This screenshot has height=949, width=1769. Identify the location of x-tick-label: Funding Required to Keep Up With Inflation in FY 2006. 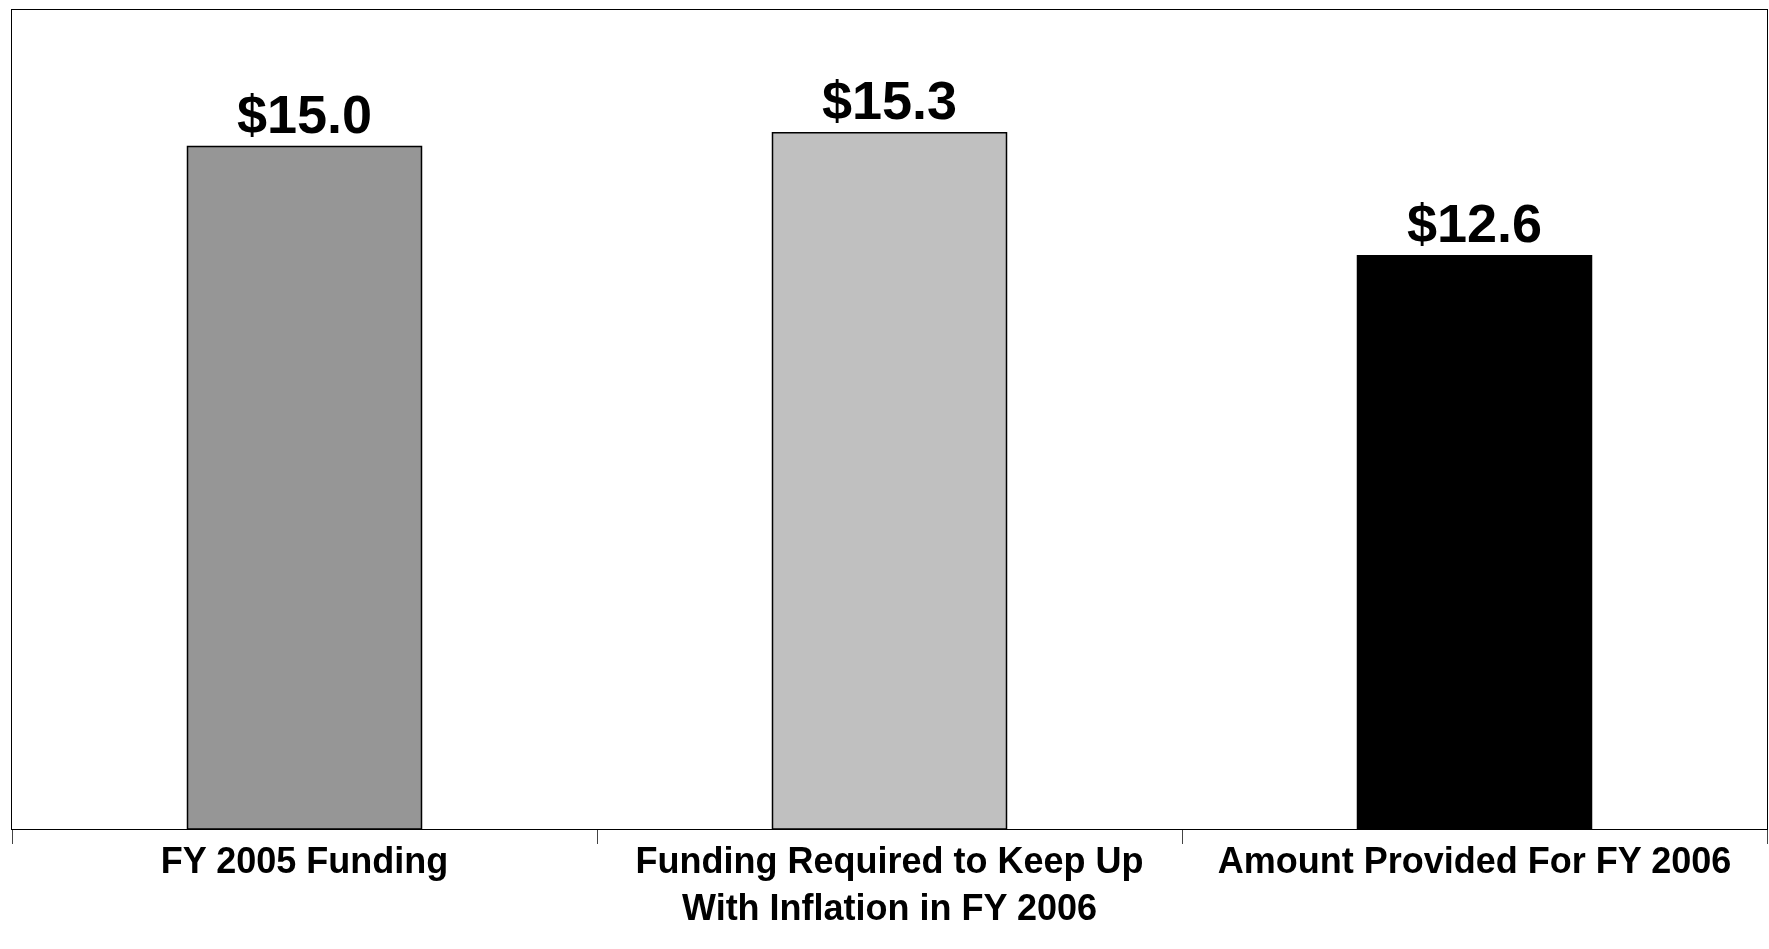
(889, 884).